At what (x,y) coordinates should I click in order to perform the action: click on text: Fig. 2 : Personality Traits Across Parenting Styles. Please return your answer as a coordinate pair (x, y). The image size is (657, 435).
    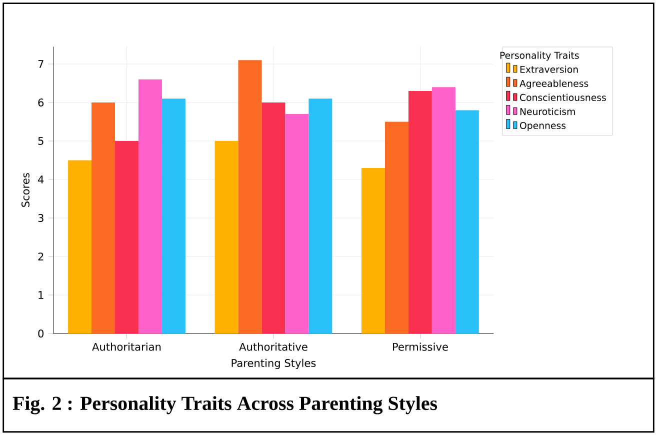
    Looking at the image, I should click on (225, 405).